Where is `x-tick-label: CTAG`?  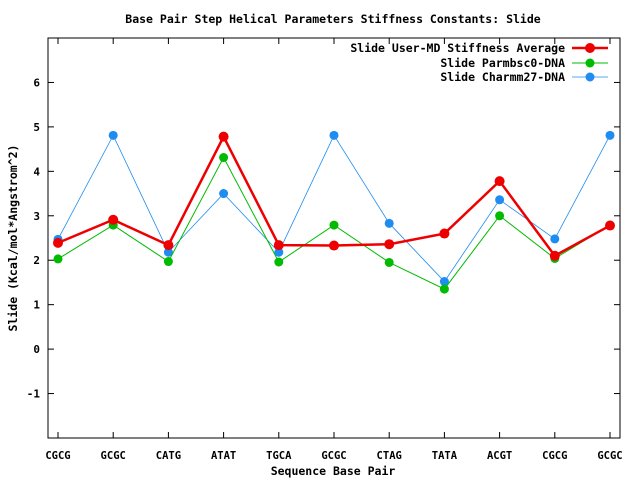
x-tick-label: CTAG is located at coordinates (389, 456).